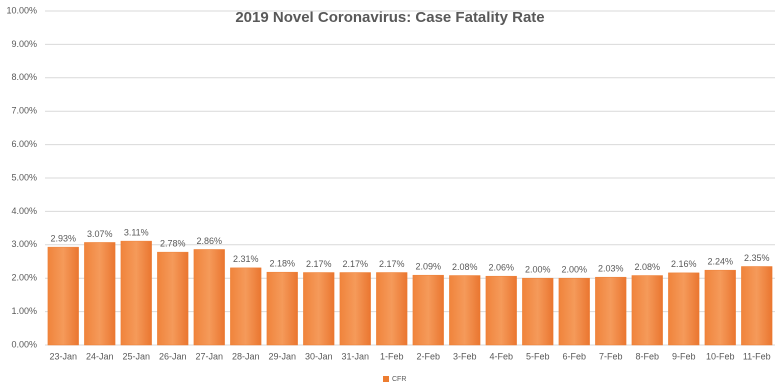 This screenshot has width=780, height=390. I want to click on x-tick-label: 1-Feb, so click(392, 356).